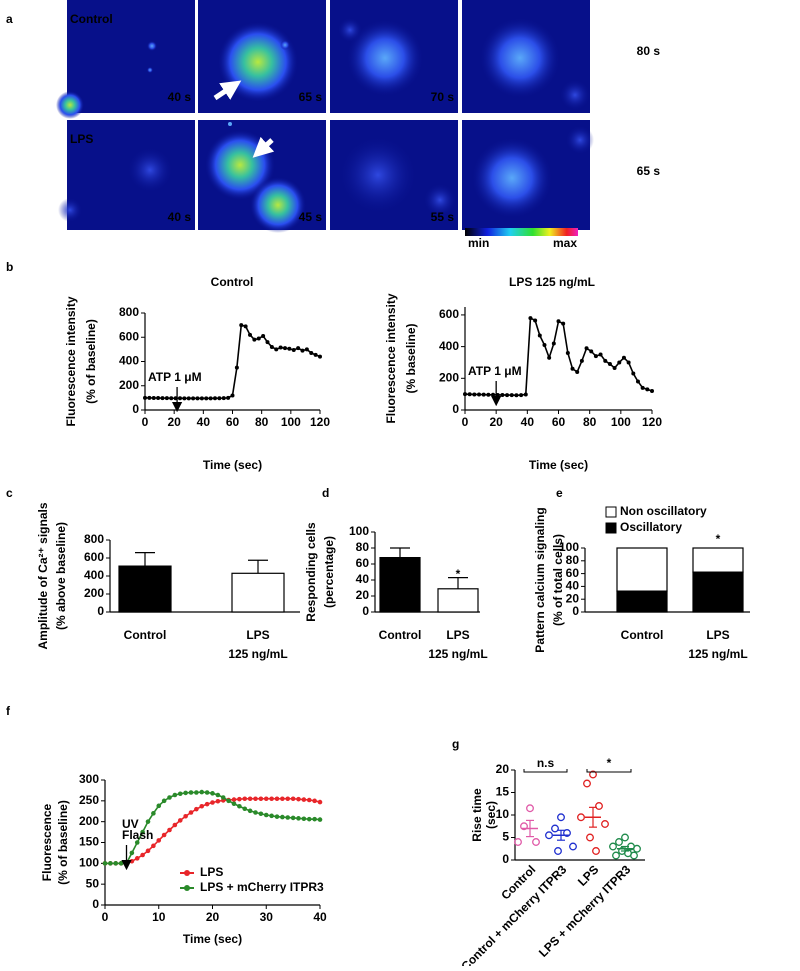  Describe the element at coordinates (400, 635) in the screenshot. I see `x-tick-label: Control` at that location.